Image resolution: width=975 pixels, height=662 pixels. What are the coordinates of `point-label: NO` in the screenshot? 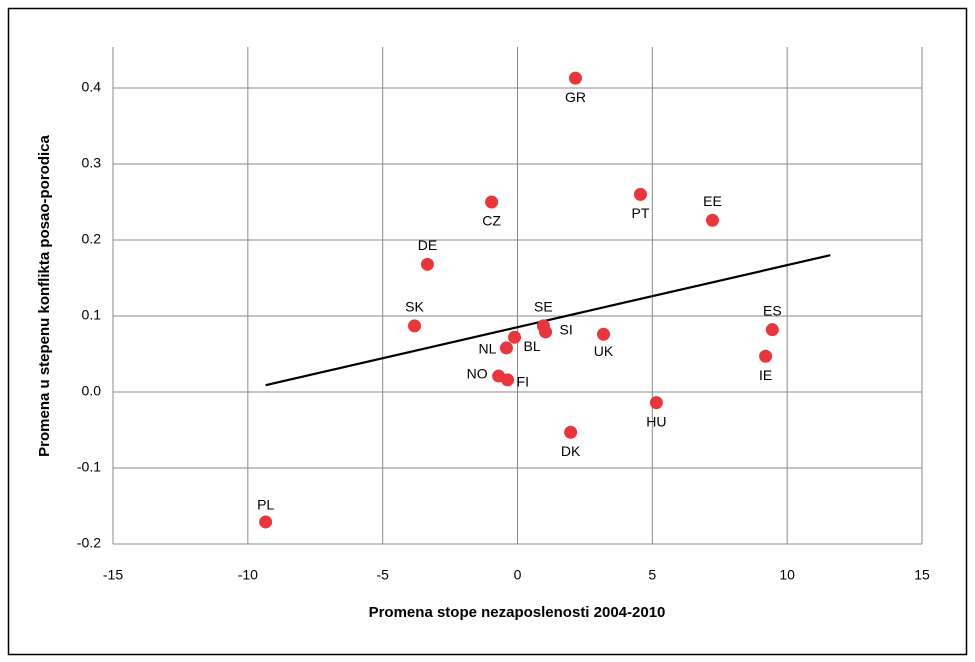 It's located at (477, 374).